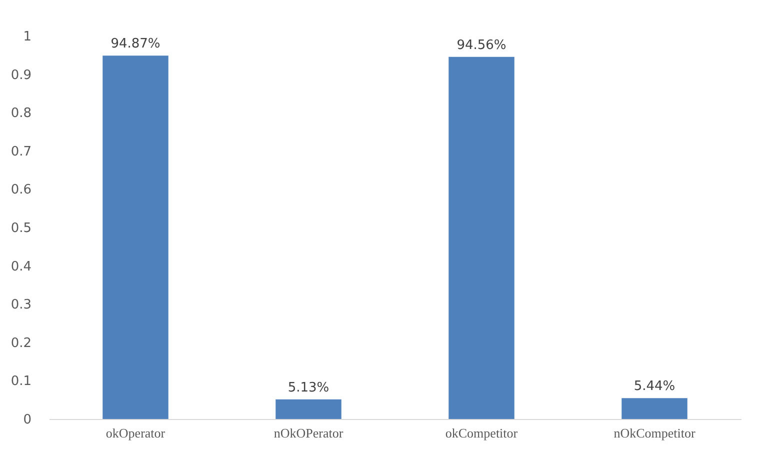 This screenshot has height=450, width=761. I want to click on y-tick-label: 0.8, so click(21, 114).